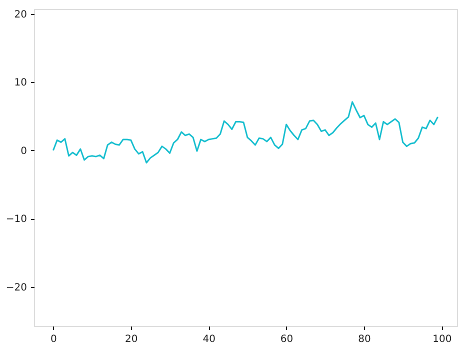 The image size is (474, 353). I want to click on y-tick-label: −20, so click(16, 288).